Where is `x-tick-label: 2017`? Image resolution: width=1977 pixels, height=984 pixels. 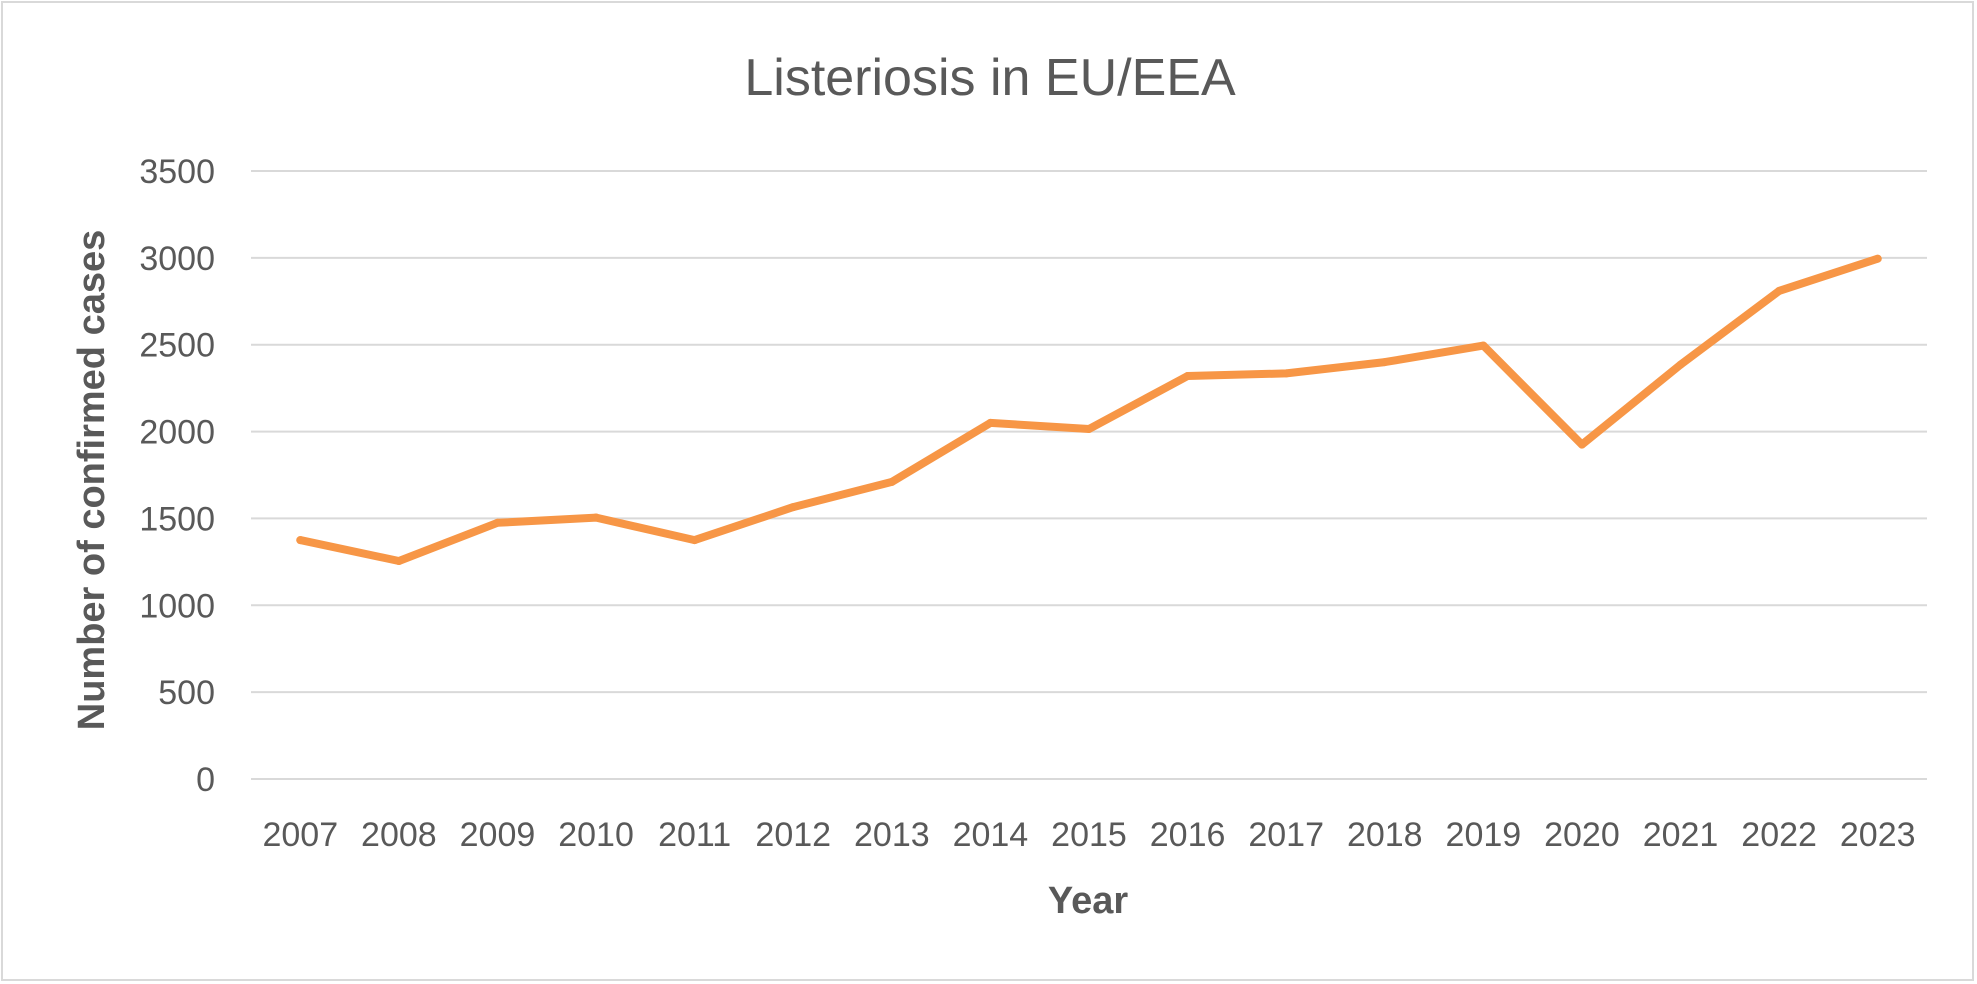 x-tick-label: 2017 is located at coordinates (1286, 835).